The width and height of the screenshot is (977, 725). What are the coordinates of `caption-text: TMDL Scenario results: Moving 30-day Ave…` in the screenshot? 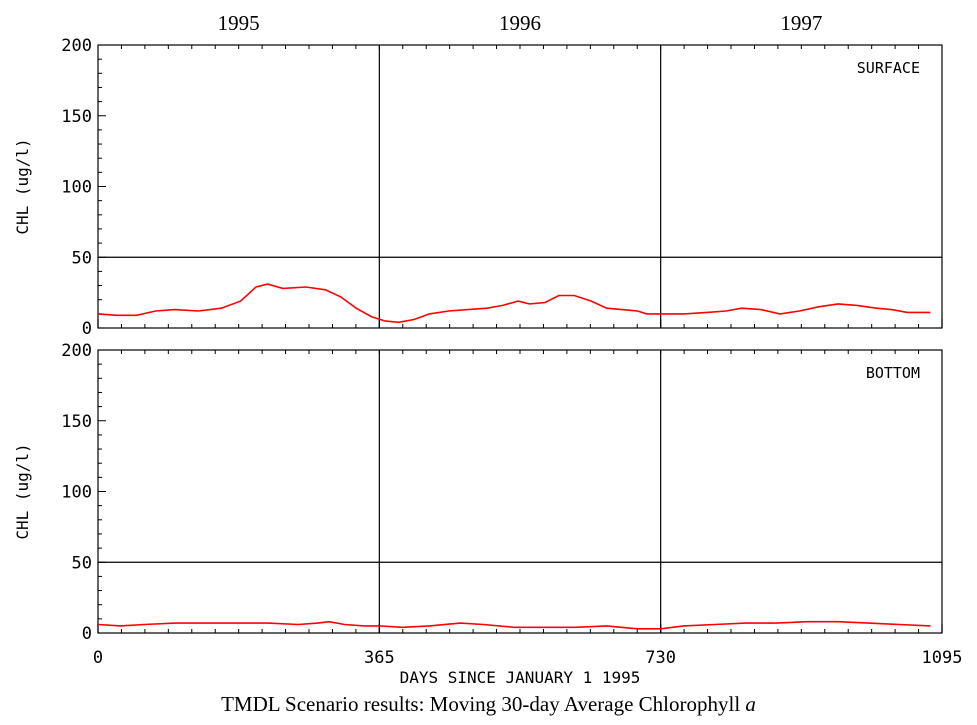 It's located at (483, 704).